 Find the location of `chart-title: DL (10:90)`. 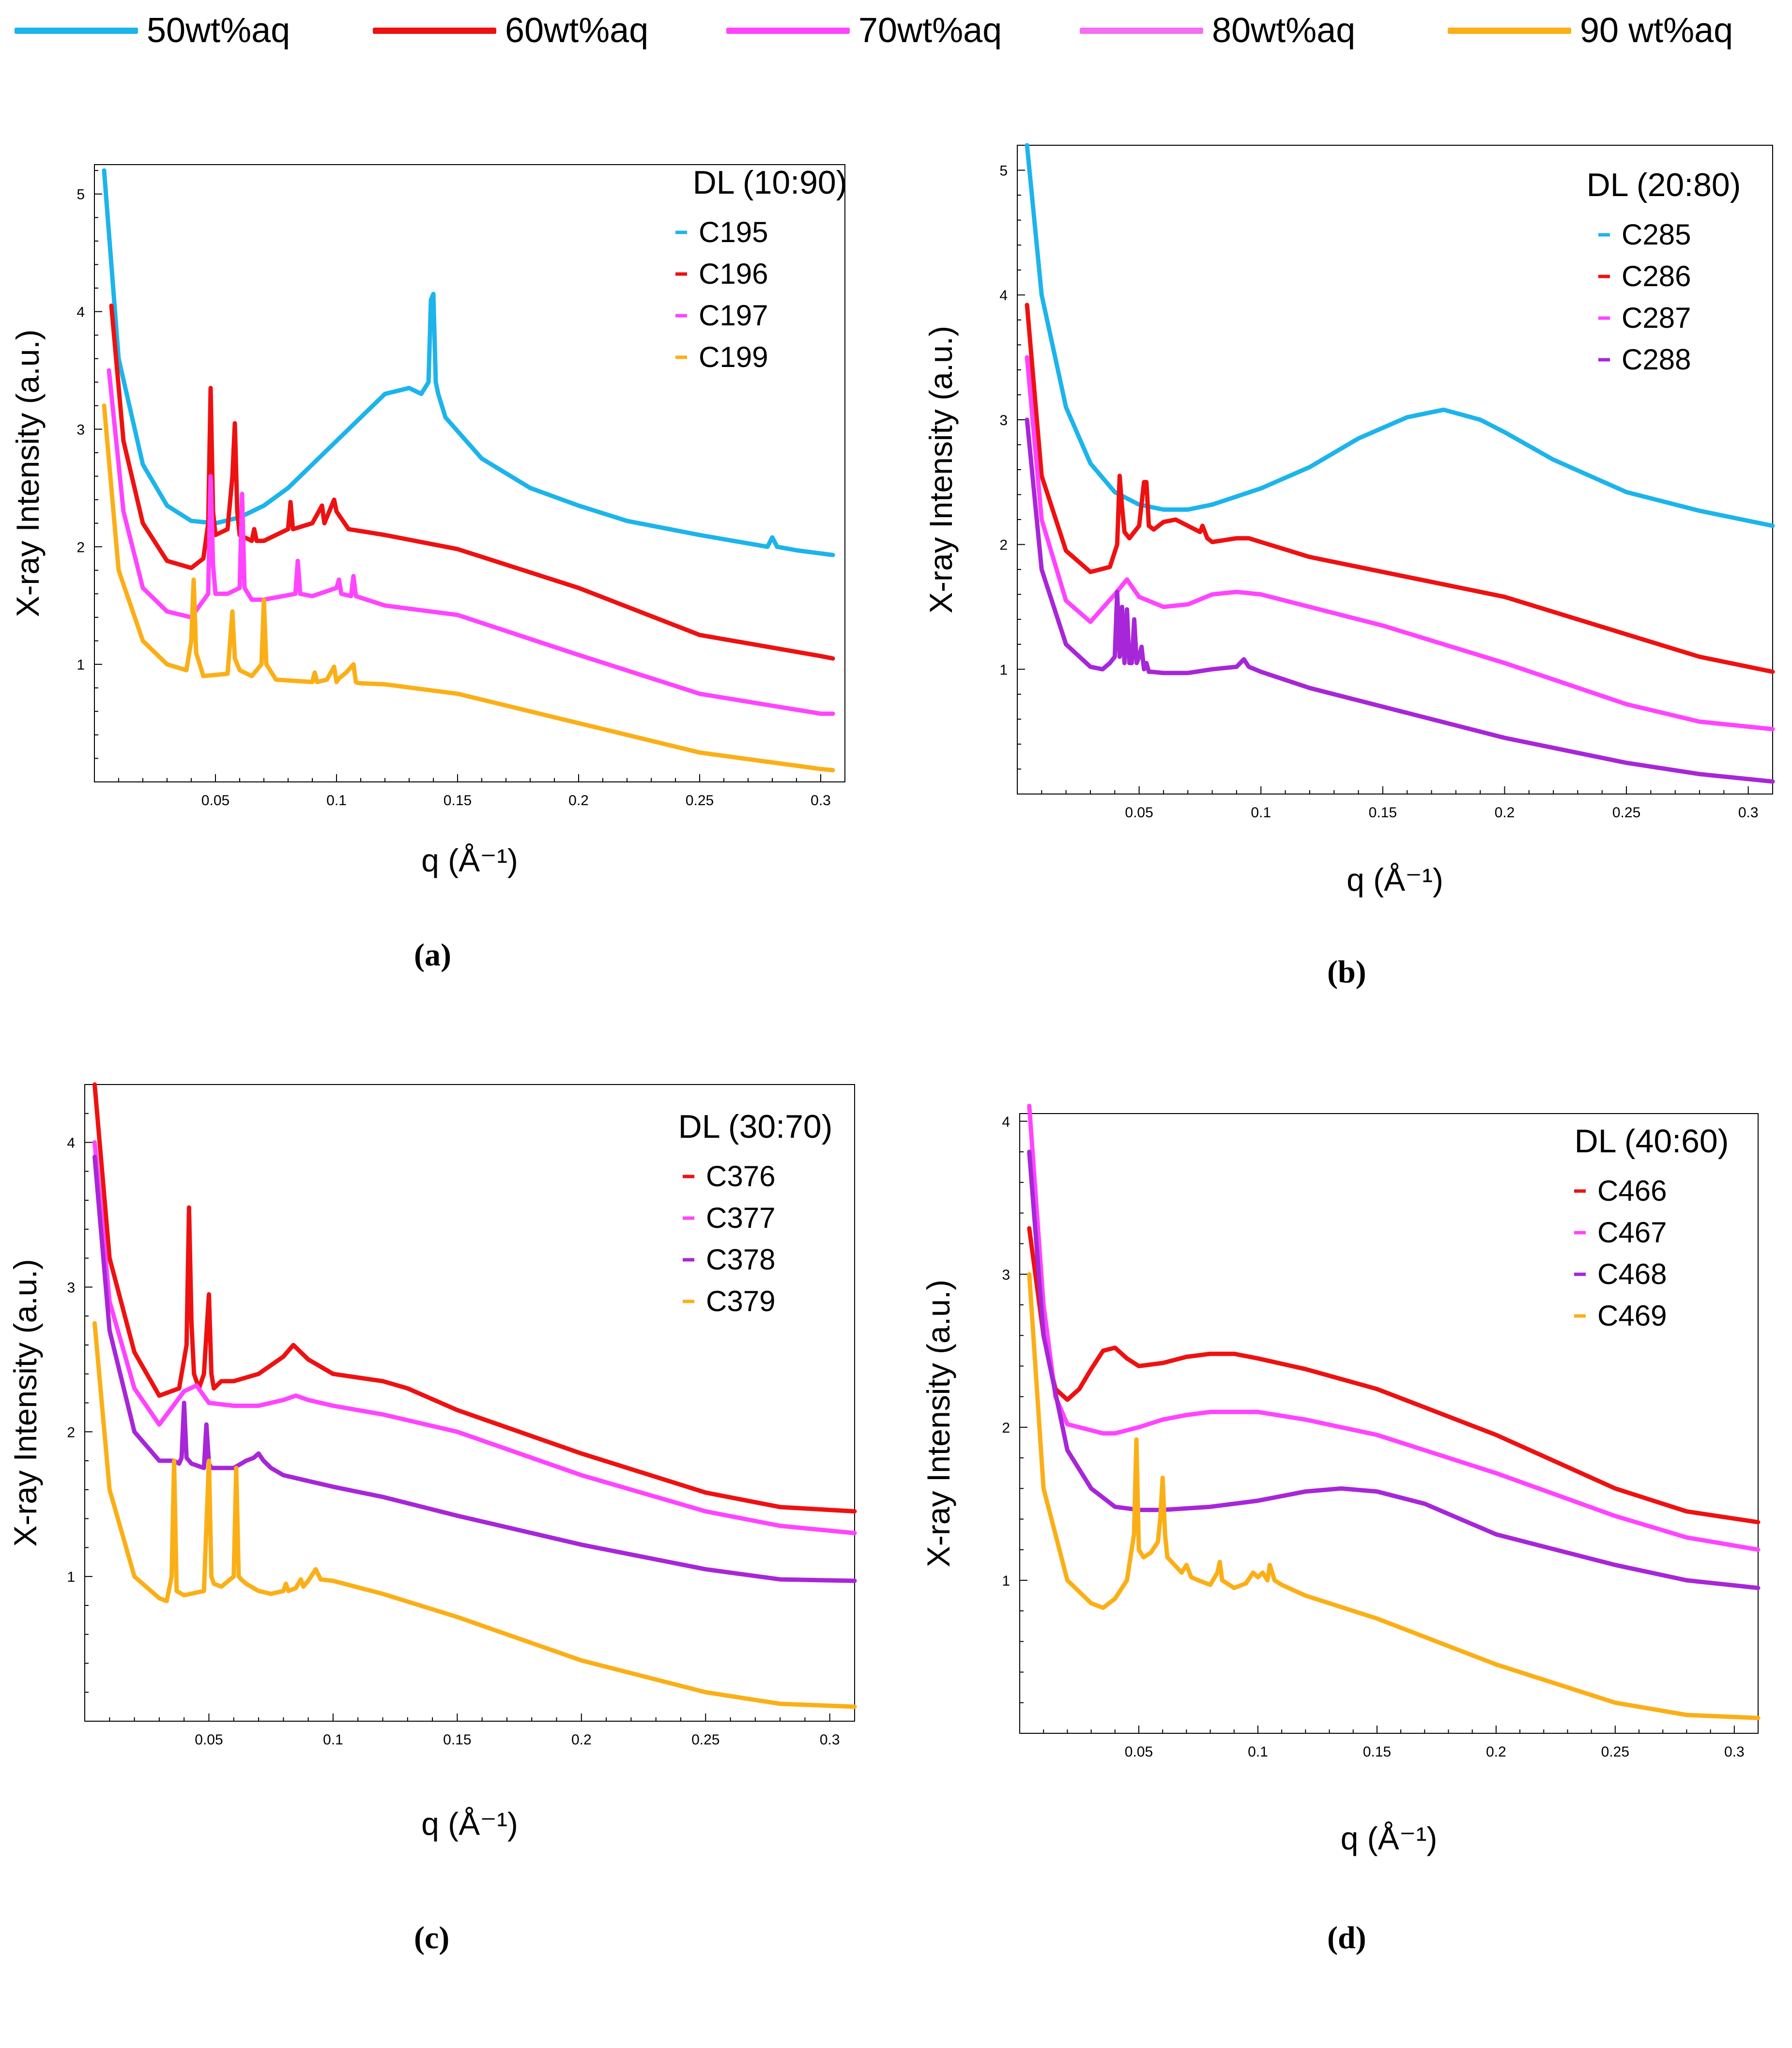

chart-title: DL (10:90) is located at coordinates (770, 182).